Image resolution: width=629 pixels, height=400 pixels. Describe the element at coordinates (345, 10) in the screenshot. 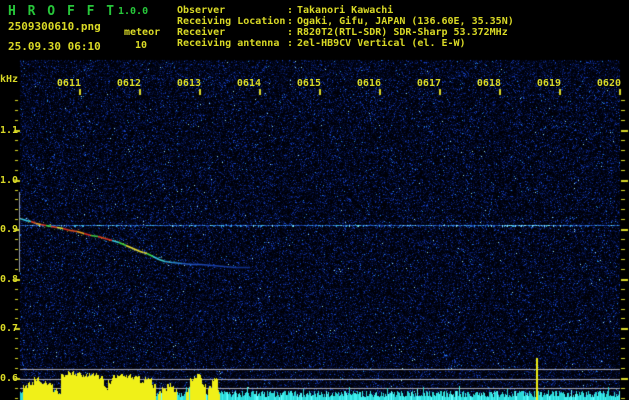

I see `observer-value: Takanori Kawachi` at that location.